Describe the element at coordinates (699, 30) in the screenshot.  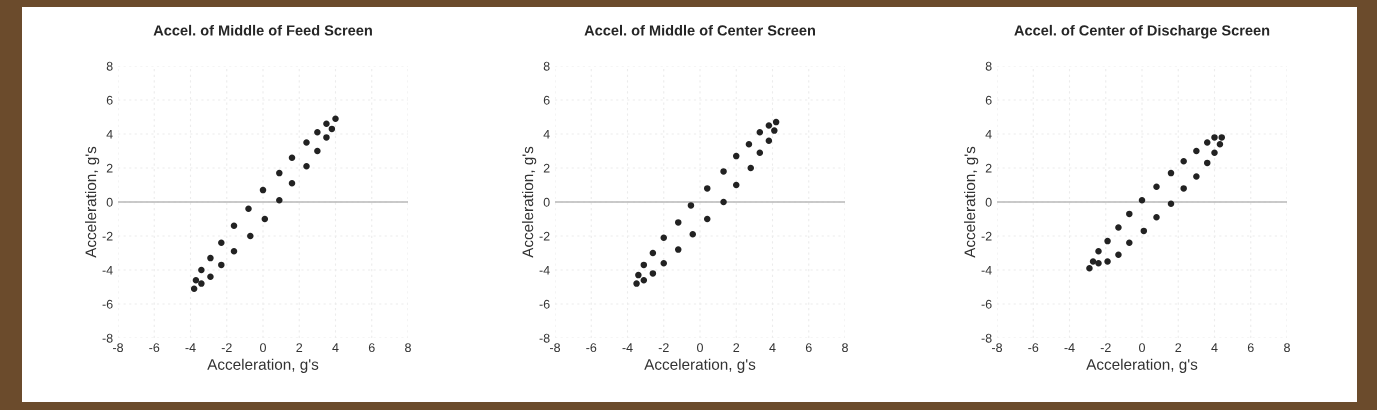
I see `chart-title: Accel. of Middle of Center Screen` at that location.